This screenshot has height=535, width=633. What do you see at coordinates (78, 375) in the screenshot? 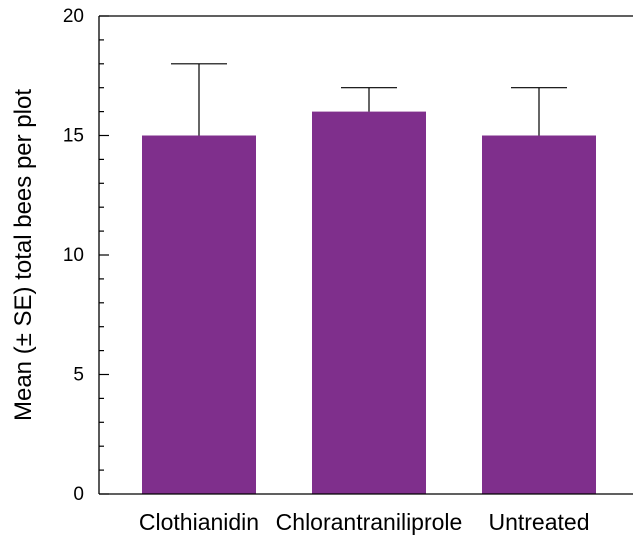
I see `y-tick-label: 5` at bounding box center [78, 375].